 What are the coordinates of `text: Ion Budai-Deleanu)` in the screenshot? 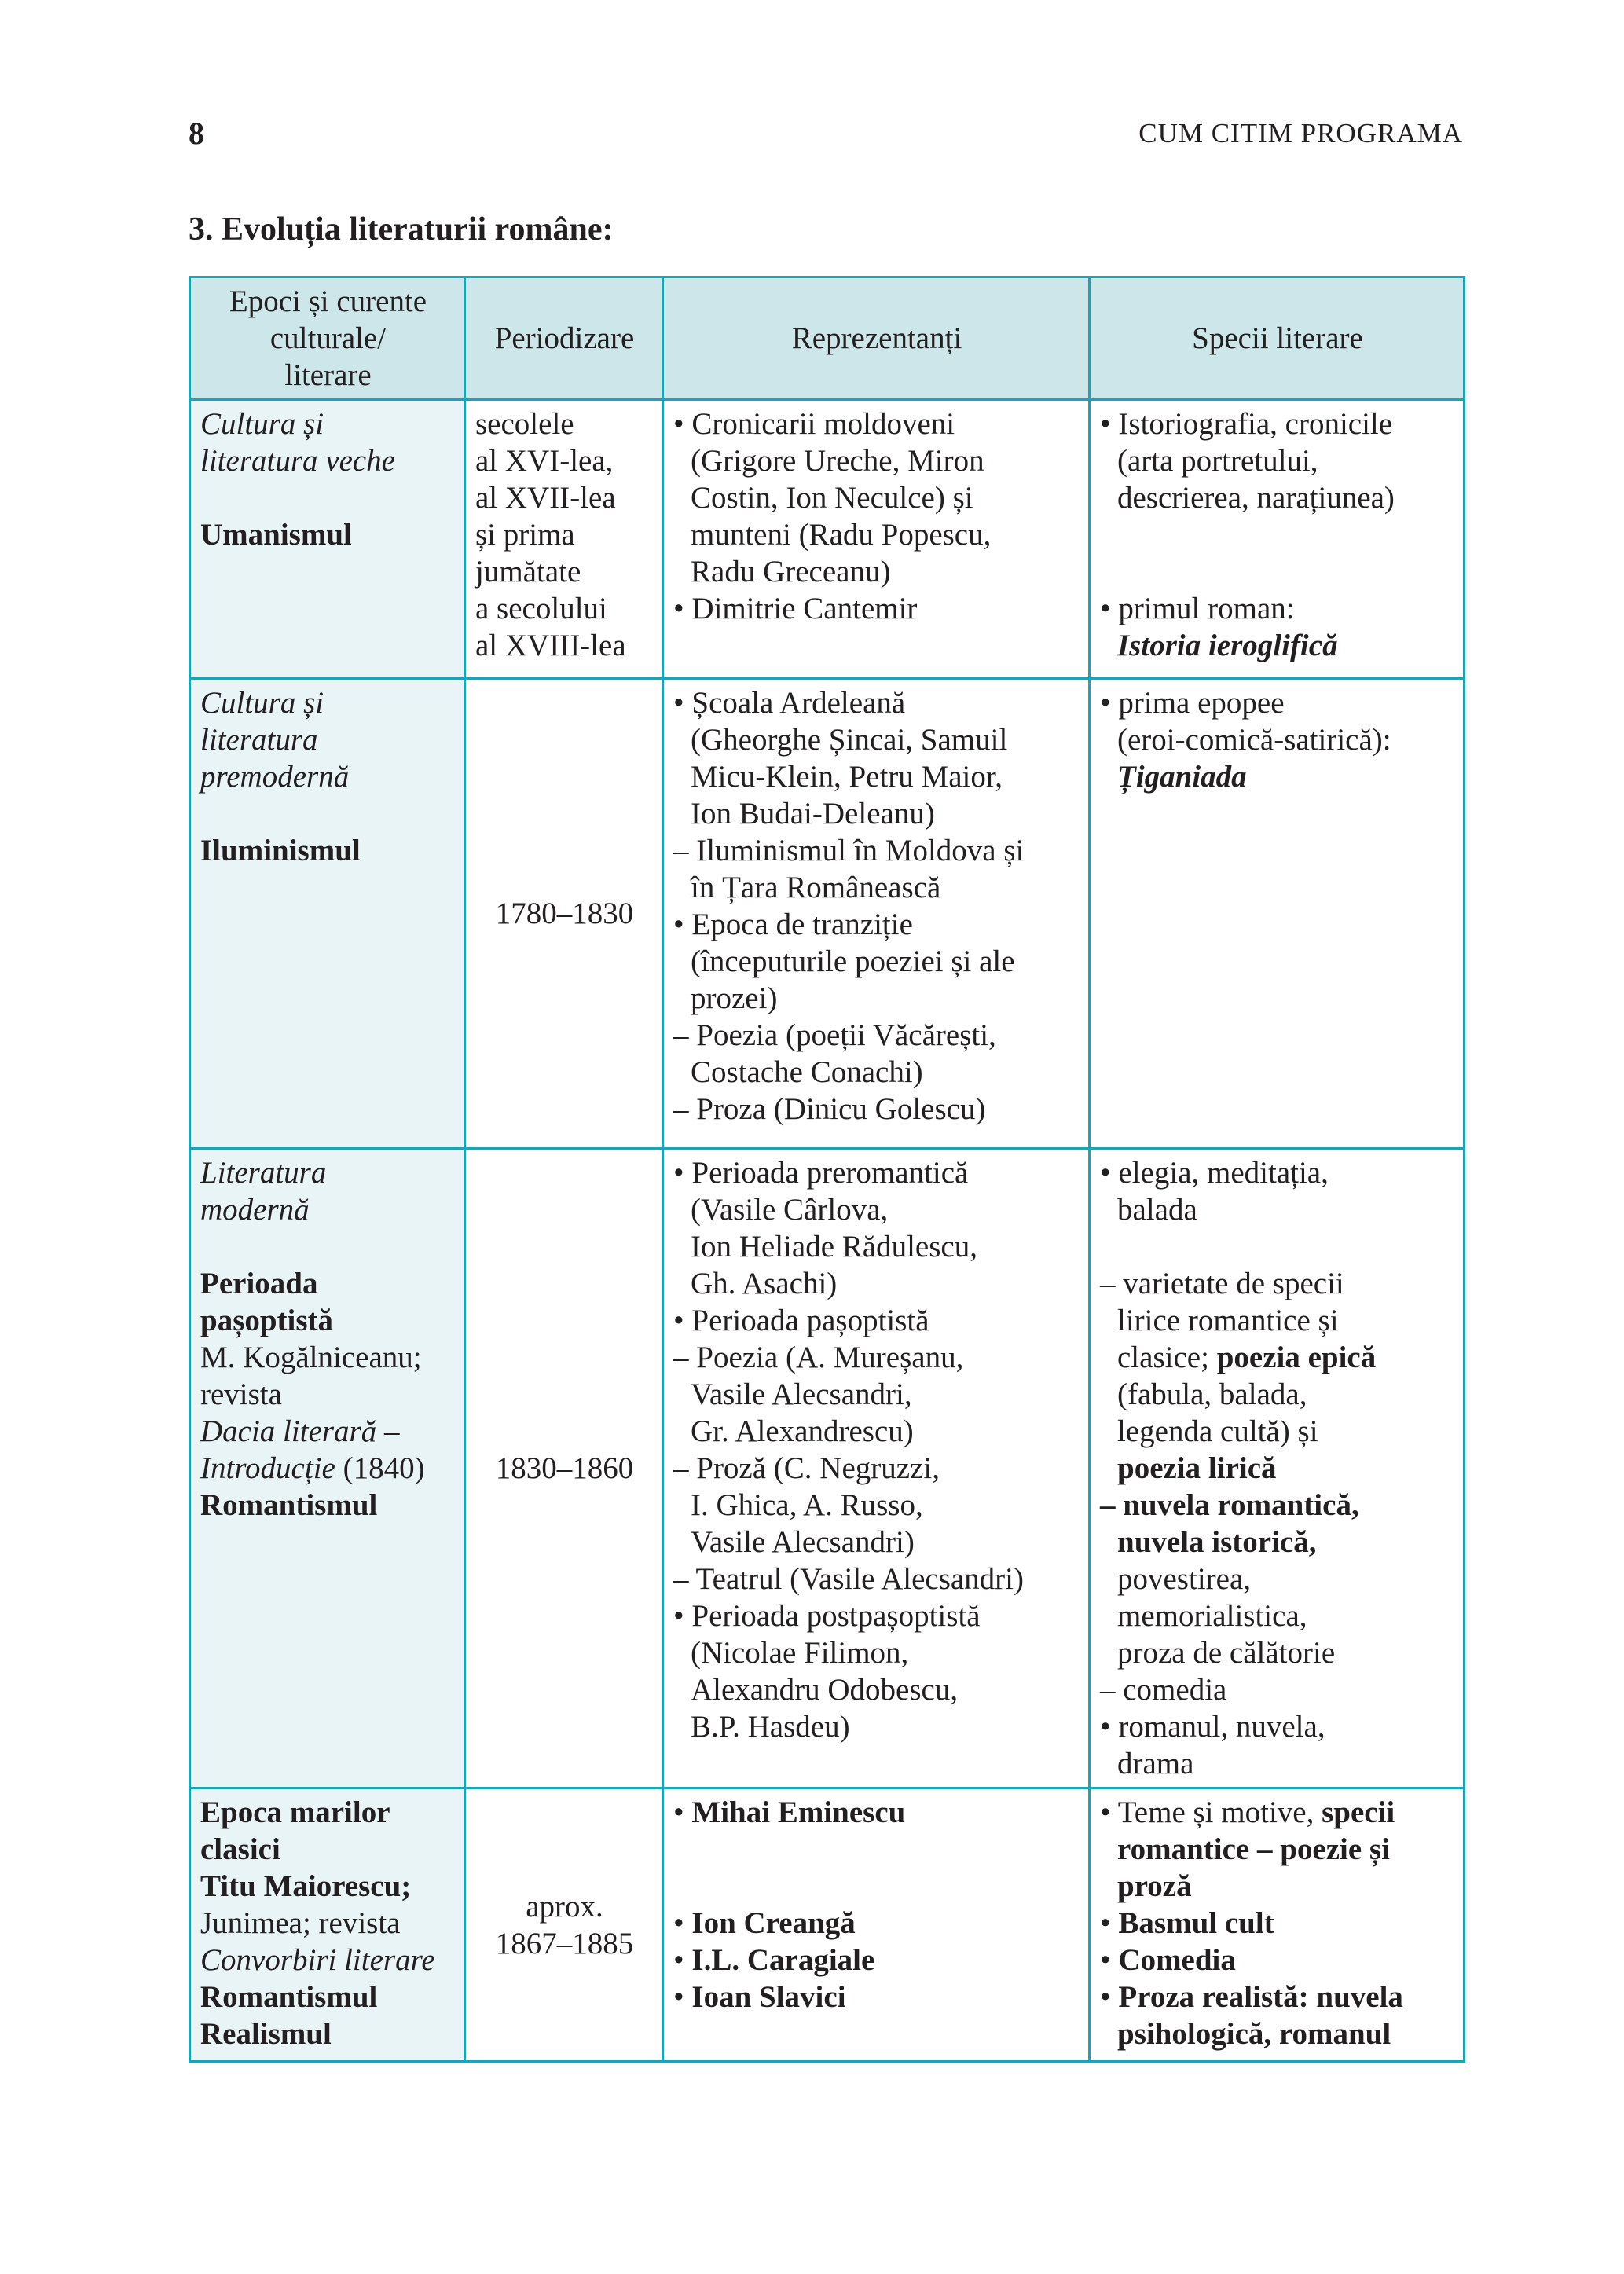 It's located at (813, 814).